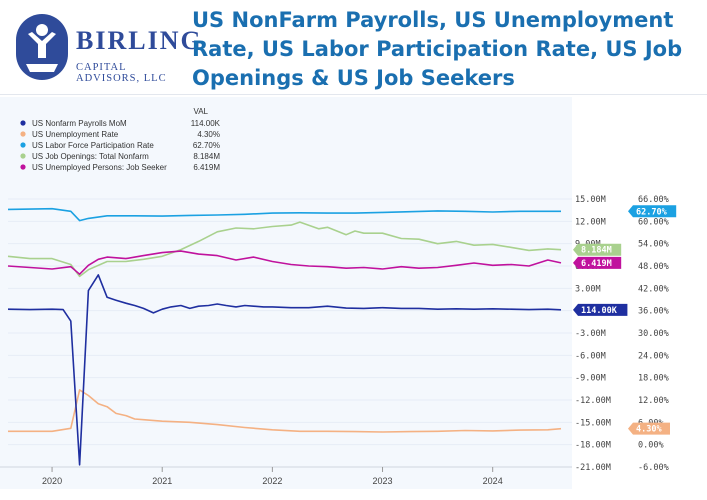  I want to click on series-end-value: 114.00K, so click(599, 311).